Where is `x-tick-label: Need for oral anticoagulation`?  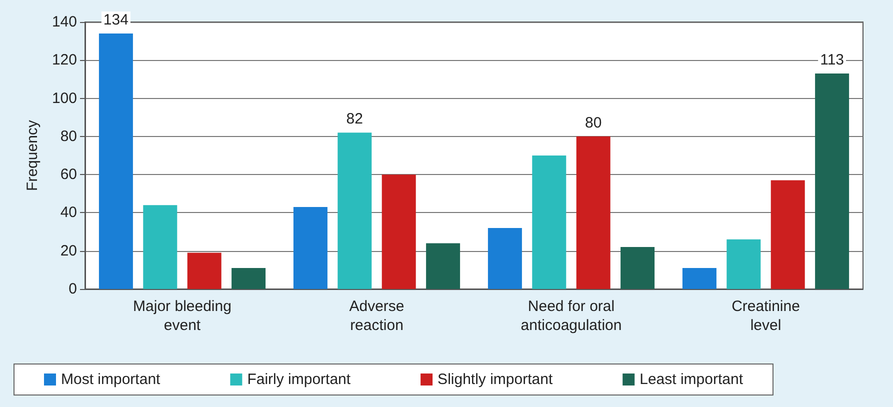
x-tick-label: Need for oral anticoagulation is located at coordinates (571, 316).